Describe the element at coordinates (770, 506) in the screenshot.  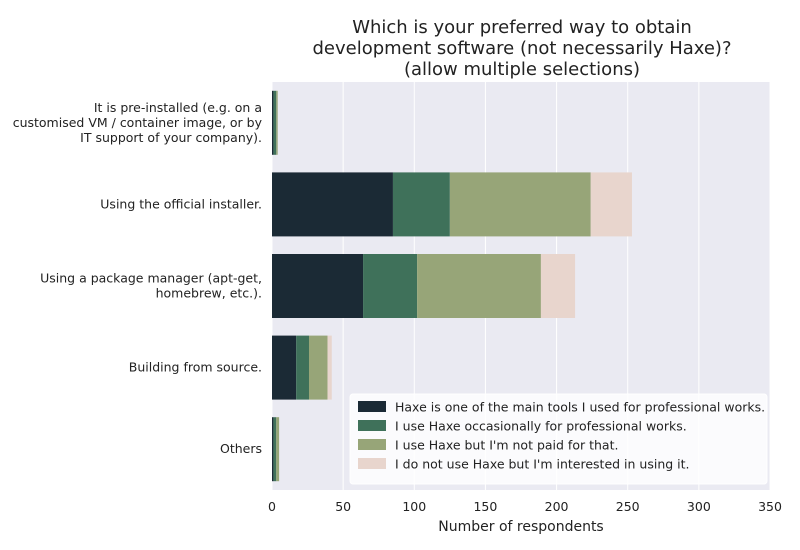
I see `x-tick-label: 350` at that location.